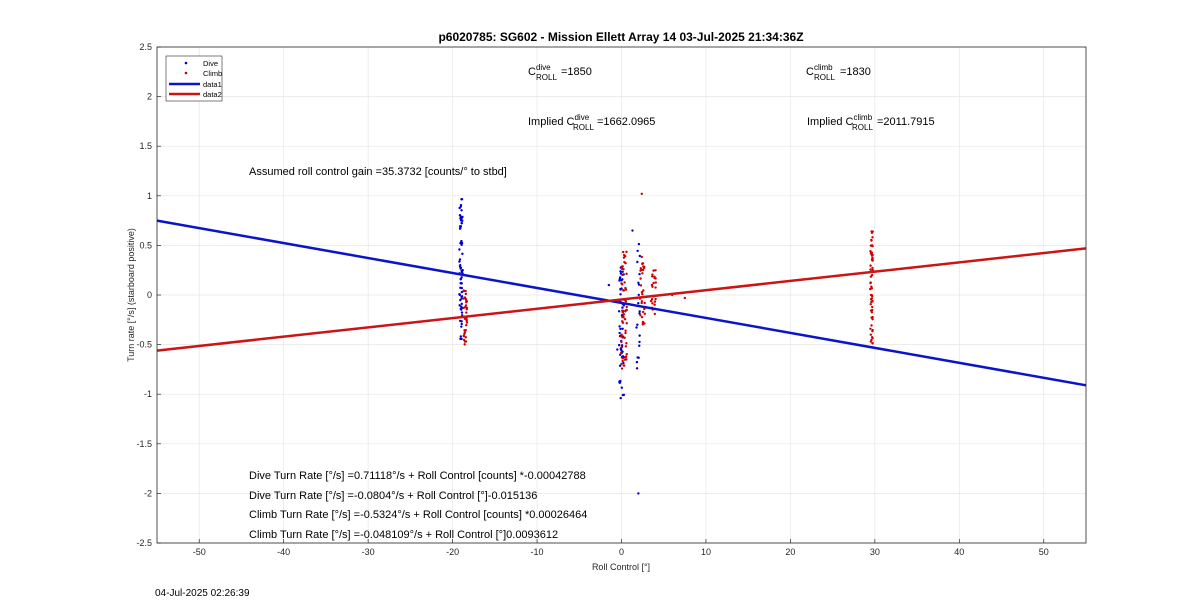  I want to click on x-tick-label: 20, so click(790, 552).